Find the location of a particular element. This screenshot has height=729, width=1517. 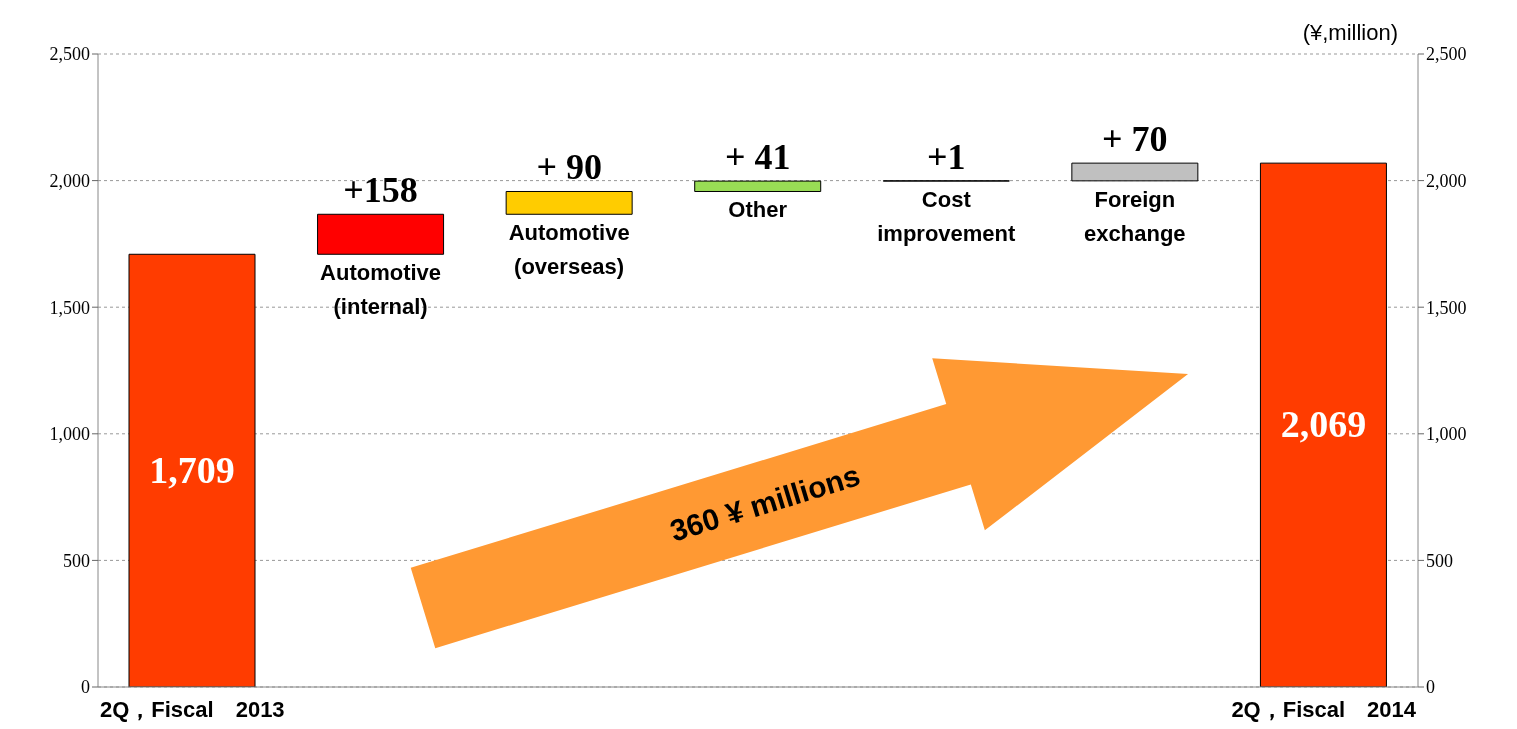

x-tick-label: Other is located at coordinates (758, 210).